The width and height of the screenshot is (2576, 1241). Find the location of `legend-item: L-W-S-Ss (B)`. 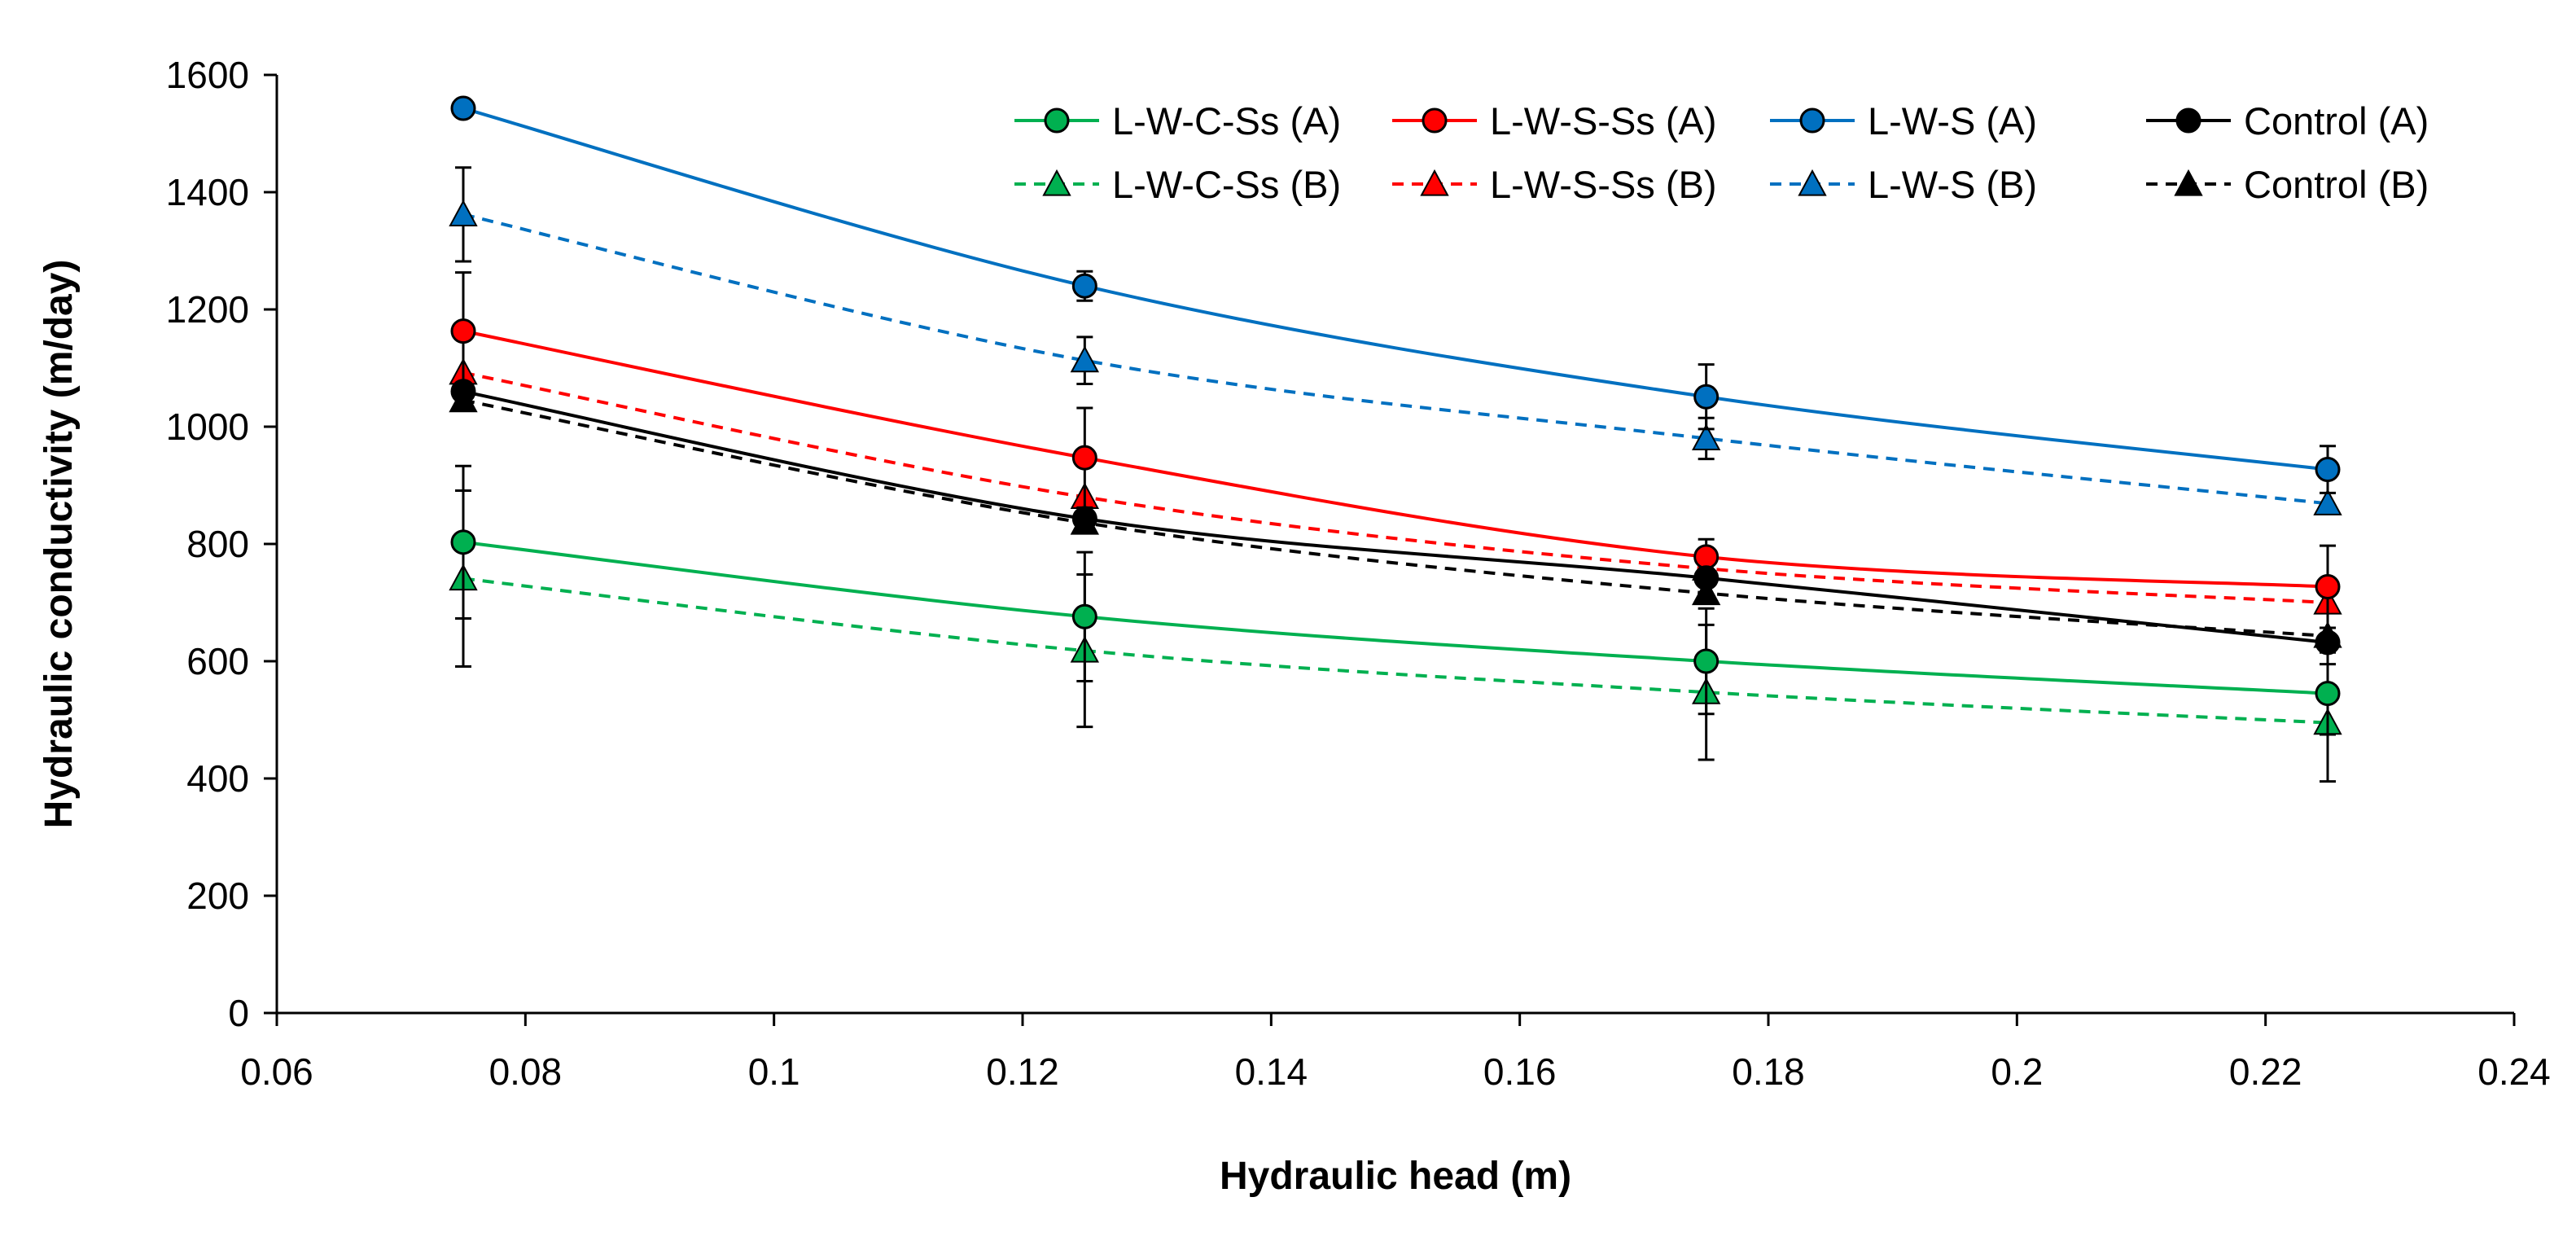

legend-item: L-W-S-Ss (B) is located at coordinates (1554, 184).